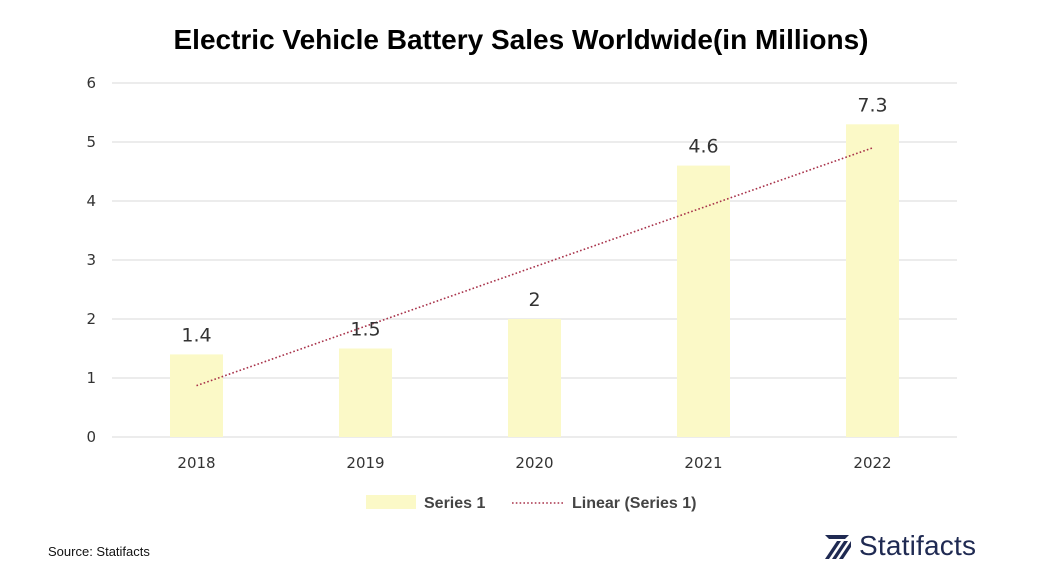 This screenshot has width=1042, height=587. Describe the element at coordinates (454, 503) in the screenshot. I see `legend-label-series-1: Series 1` at that location.